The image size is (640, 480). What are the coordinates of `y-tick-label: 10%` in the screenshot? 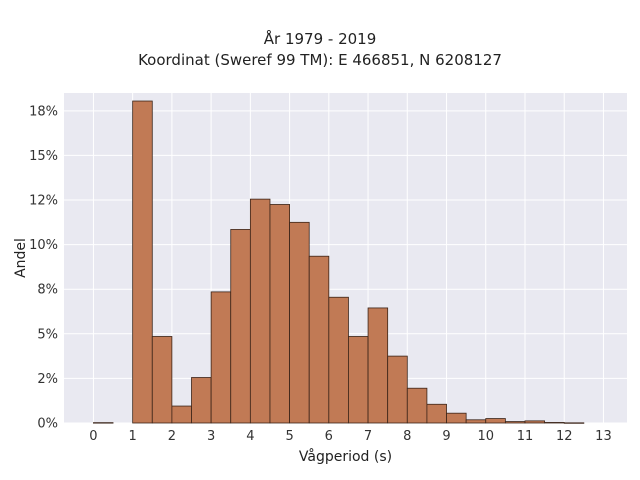 It's located at (43, 245).